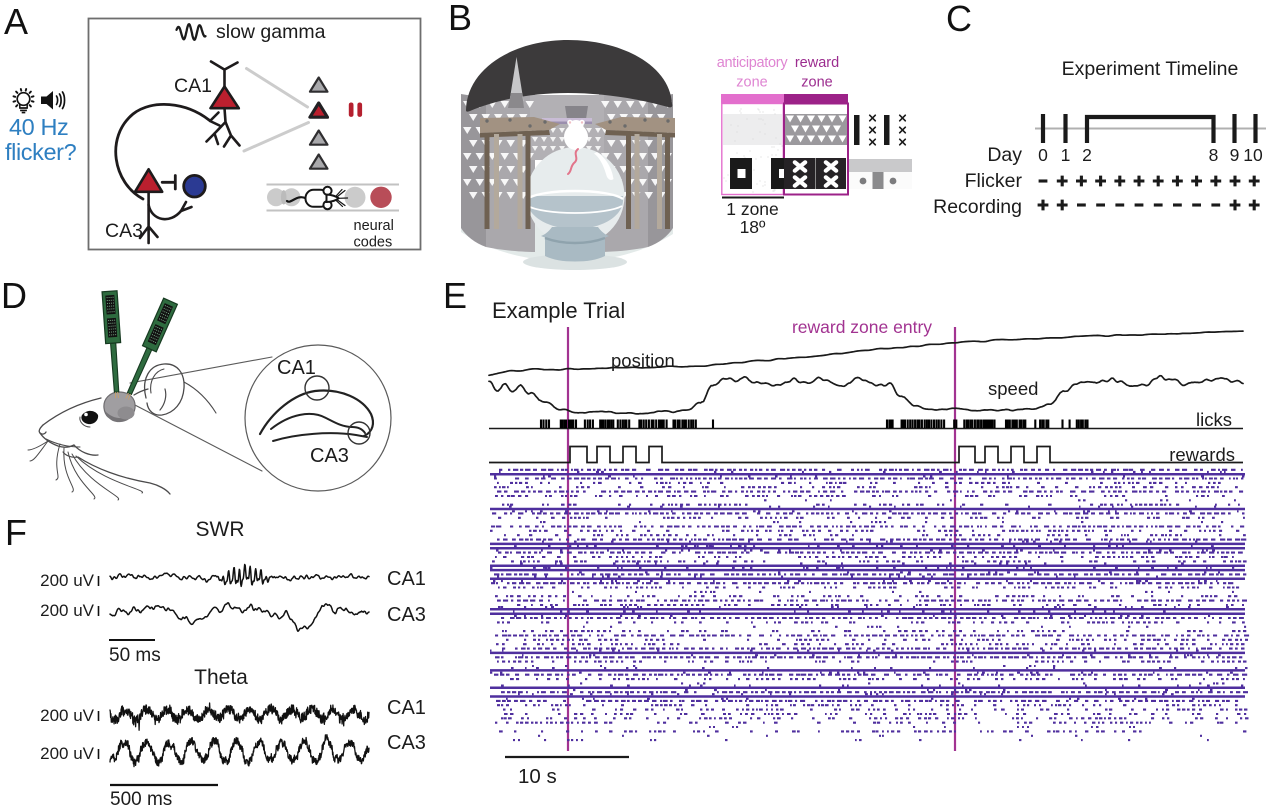 The image size is (1266, 811). Describe the element at coordinates (41, 152) in the screenshot. I see `svg-text: flicker?` at that location.